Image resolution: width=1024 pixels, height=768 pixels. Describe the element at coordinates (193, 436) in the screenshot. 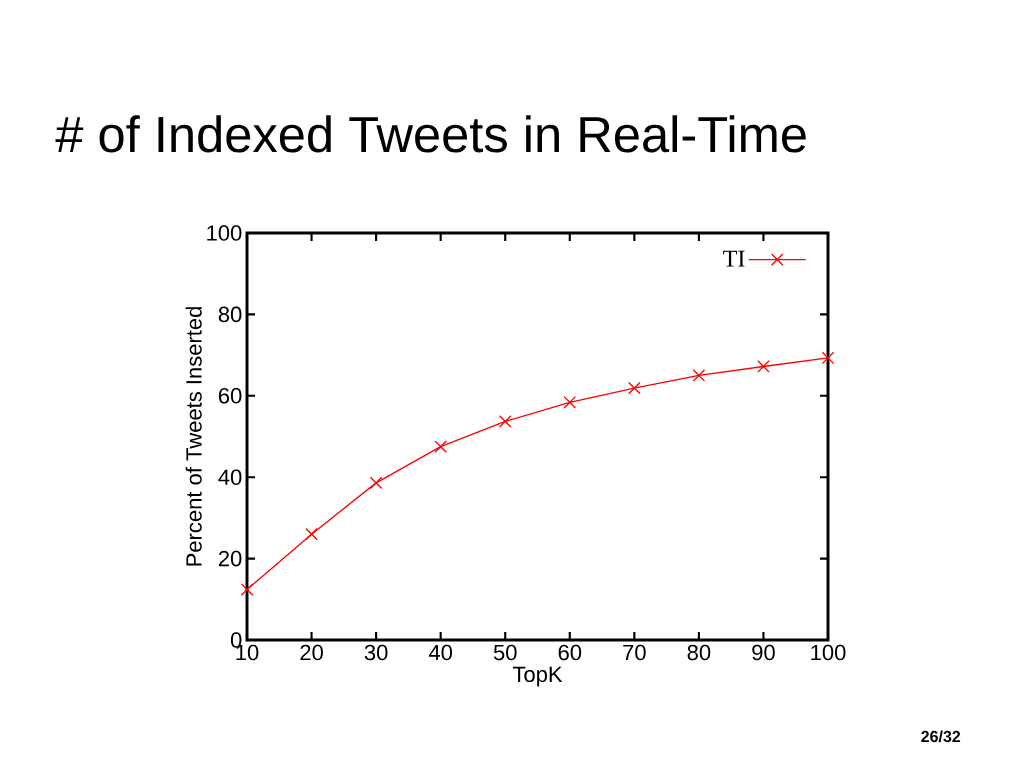

I see `y-axis-title: Percent of Tweets Inserted` at that location.